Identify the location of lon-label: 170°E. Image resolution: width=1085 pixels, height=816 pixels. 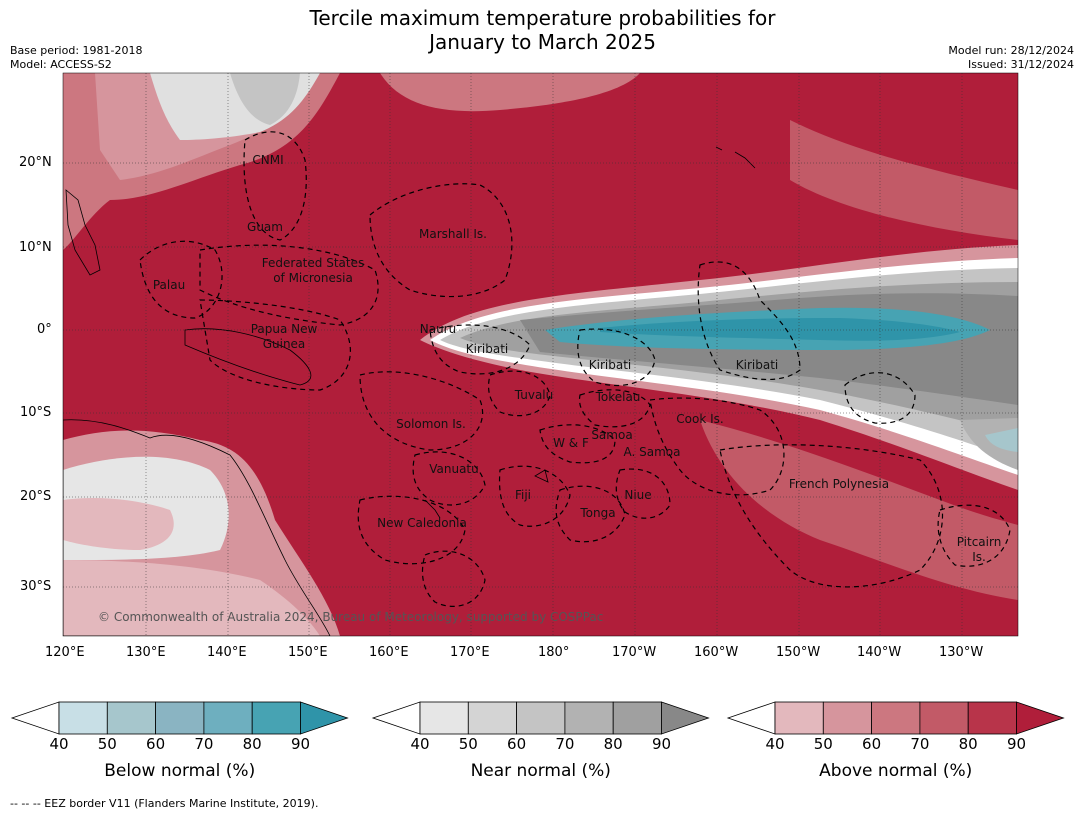
(470, 652).